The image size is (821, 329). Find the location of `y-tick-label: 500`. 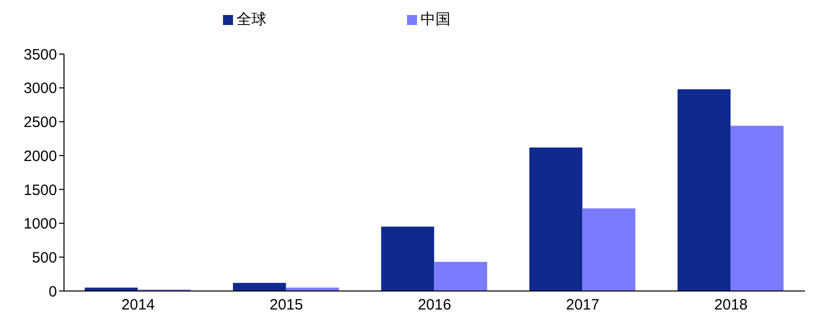

y-tick-label: 500 is located at coordinates (44, 257).